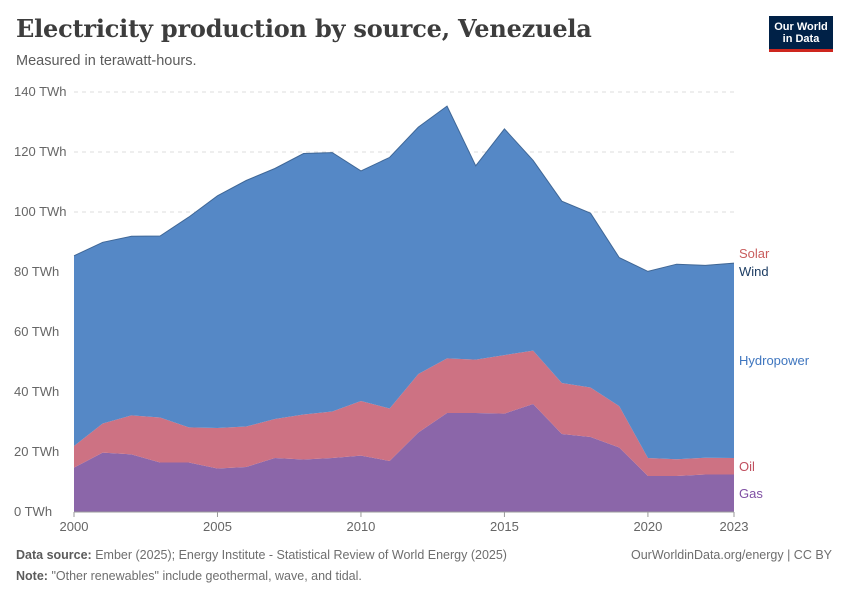  What do you see at coordinates (754, 271) in the screenshot?
I see `legend-wind: Wind` at bounding box center [754, 271].